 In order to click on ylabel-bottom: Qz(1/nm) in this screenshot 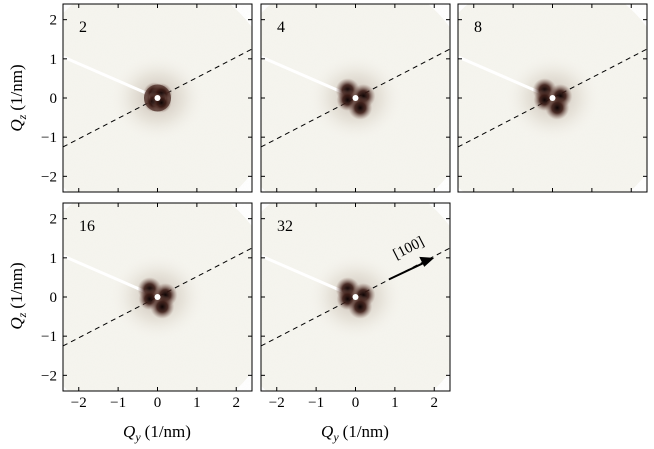, I will do `click(18, 295)`.